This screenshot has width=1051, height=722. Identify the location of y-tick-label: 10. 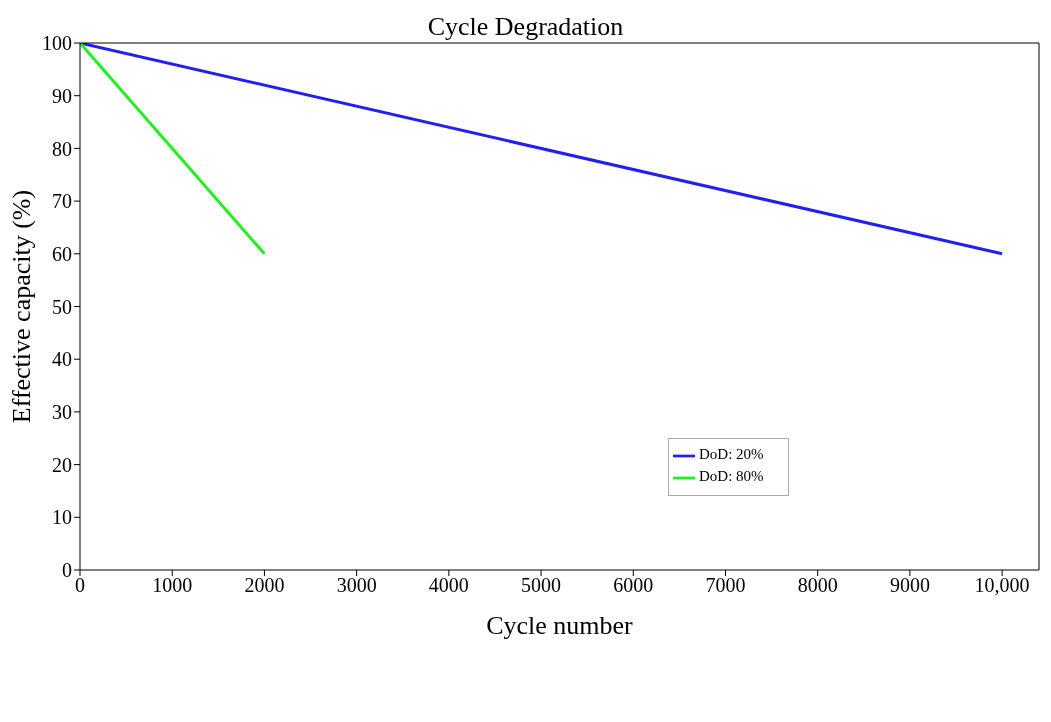
(62, 517).